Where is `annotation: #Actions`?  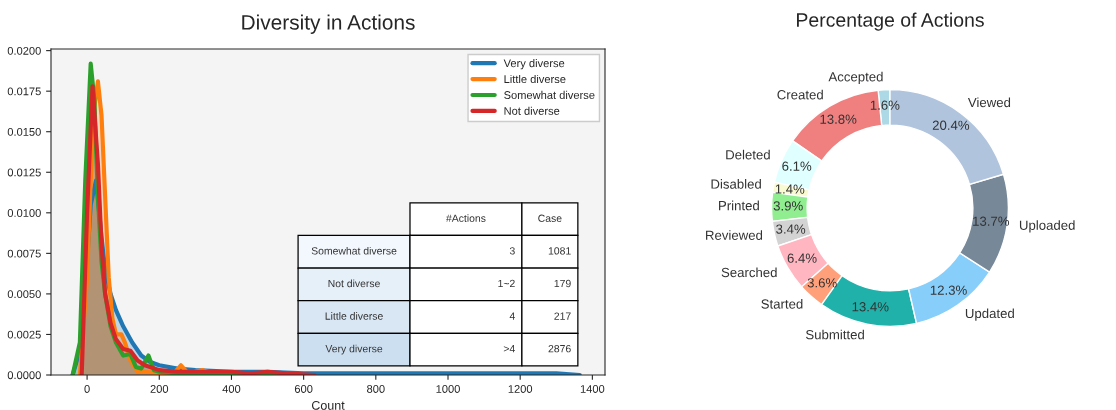
annotation: #Actions is located at coordinates (466, 218).